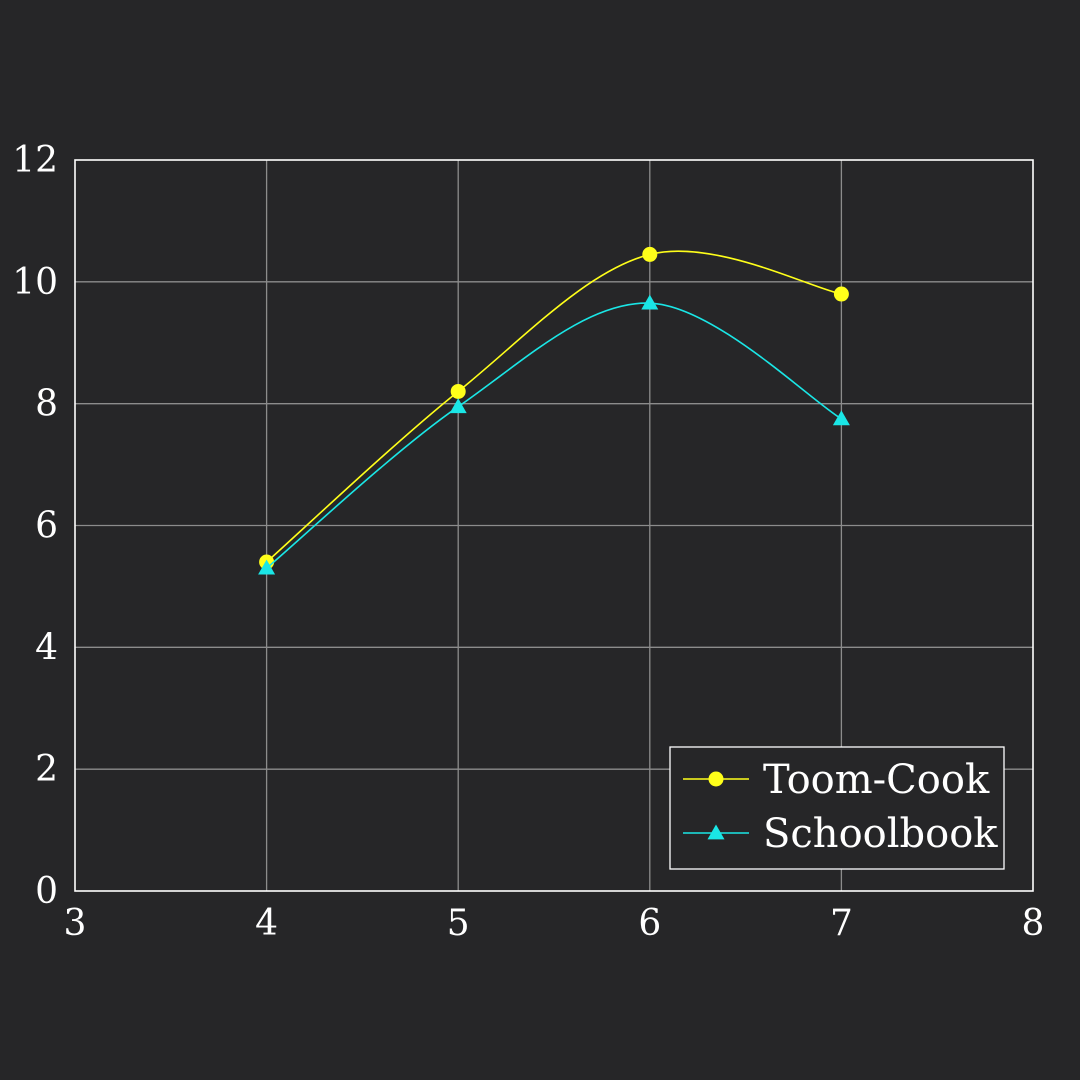 Image resolution: width=1080 pixels, height=1080 pixels. What do you see at coordinates (46, 891) in the screenshot?
I see `y-tick-label: 0` at bounding box center [46, 891].